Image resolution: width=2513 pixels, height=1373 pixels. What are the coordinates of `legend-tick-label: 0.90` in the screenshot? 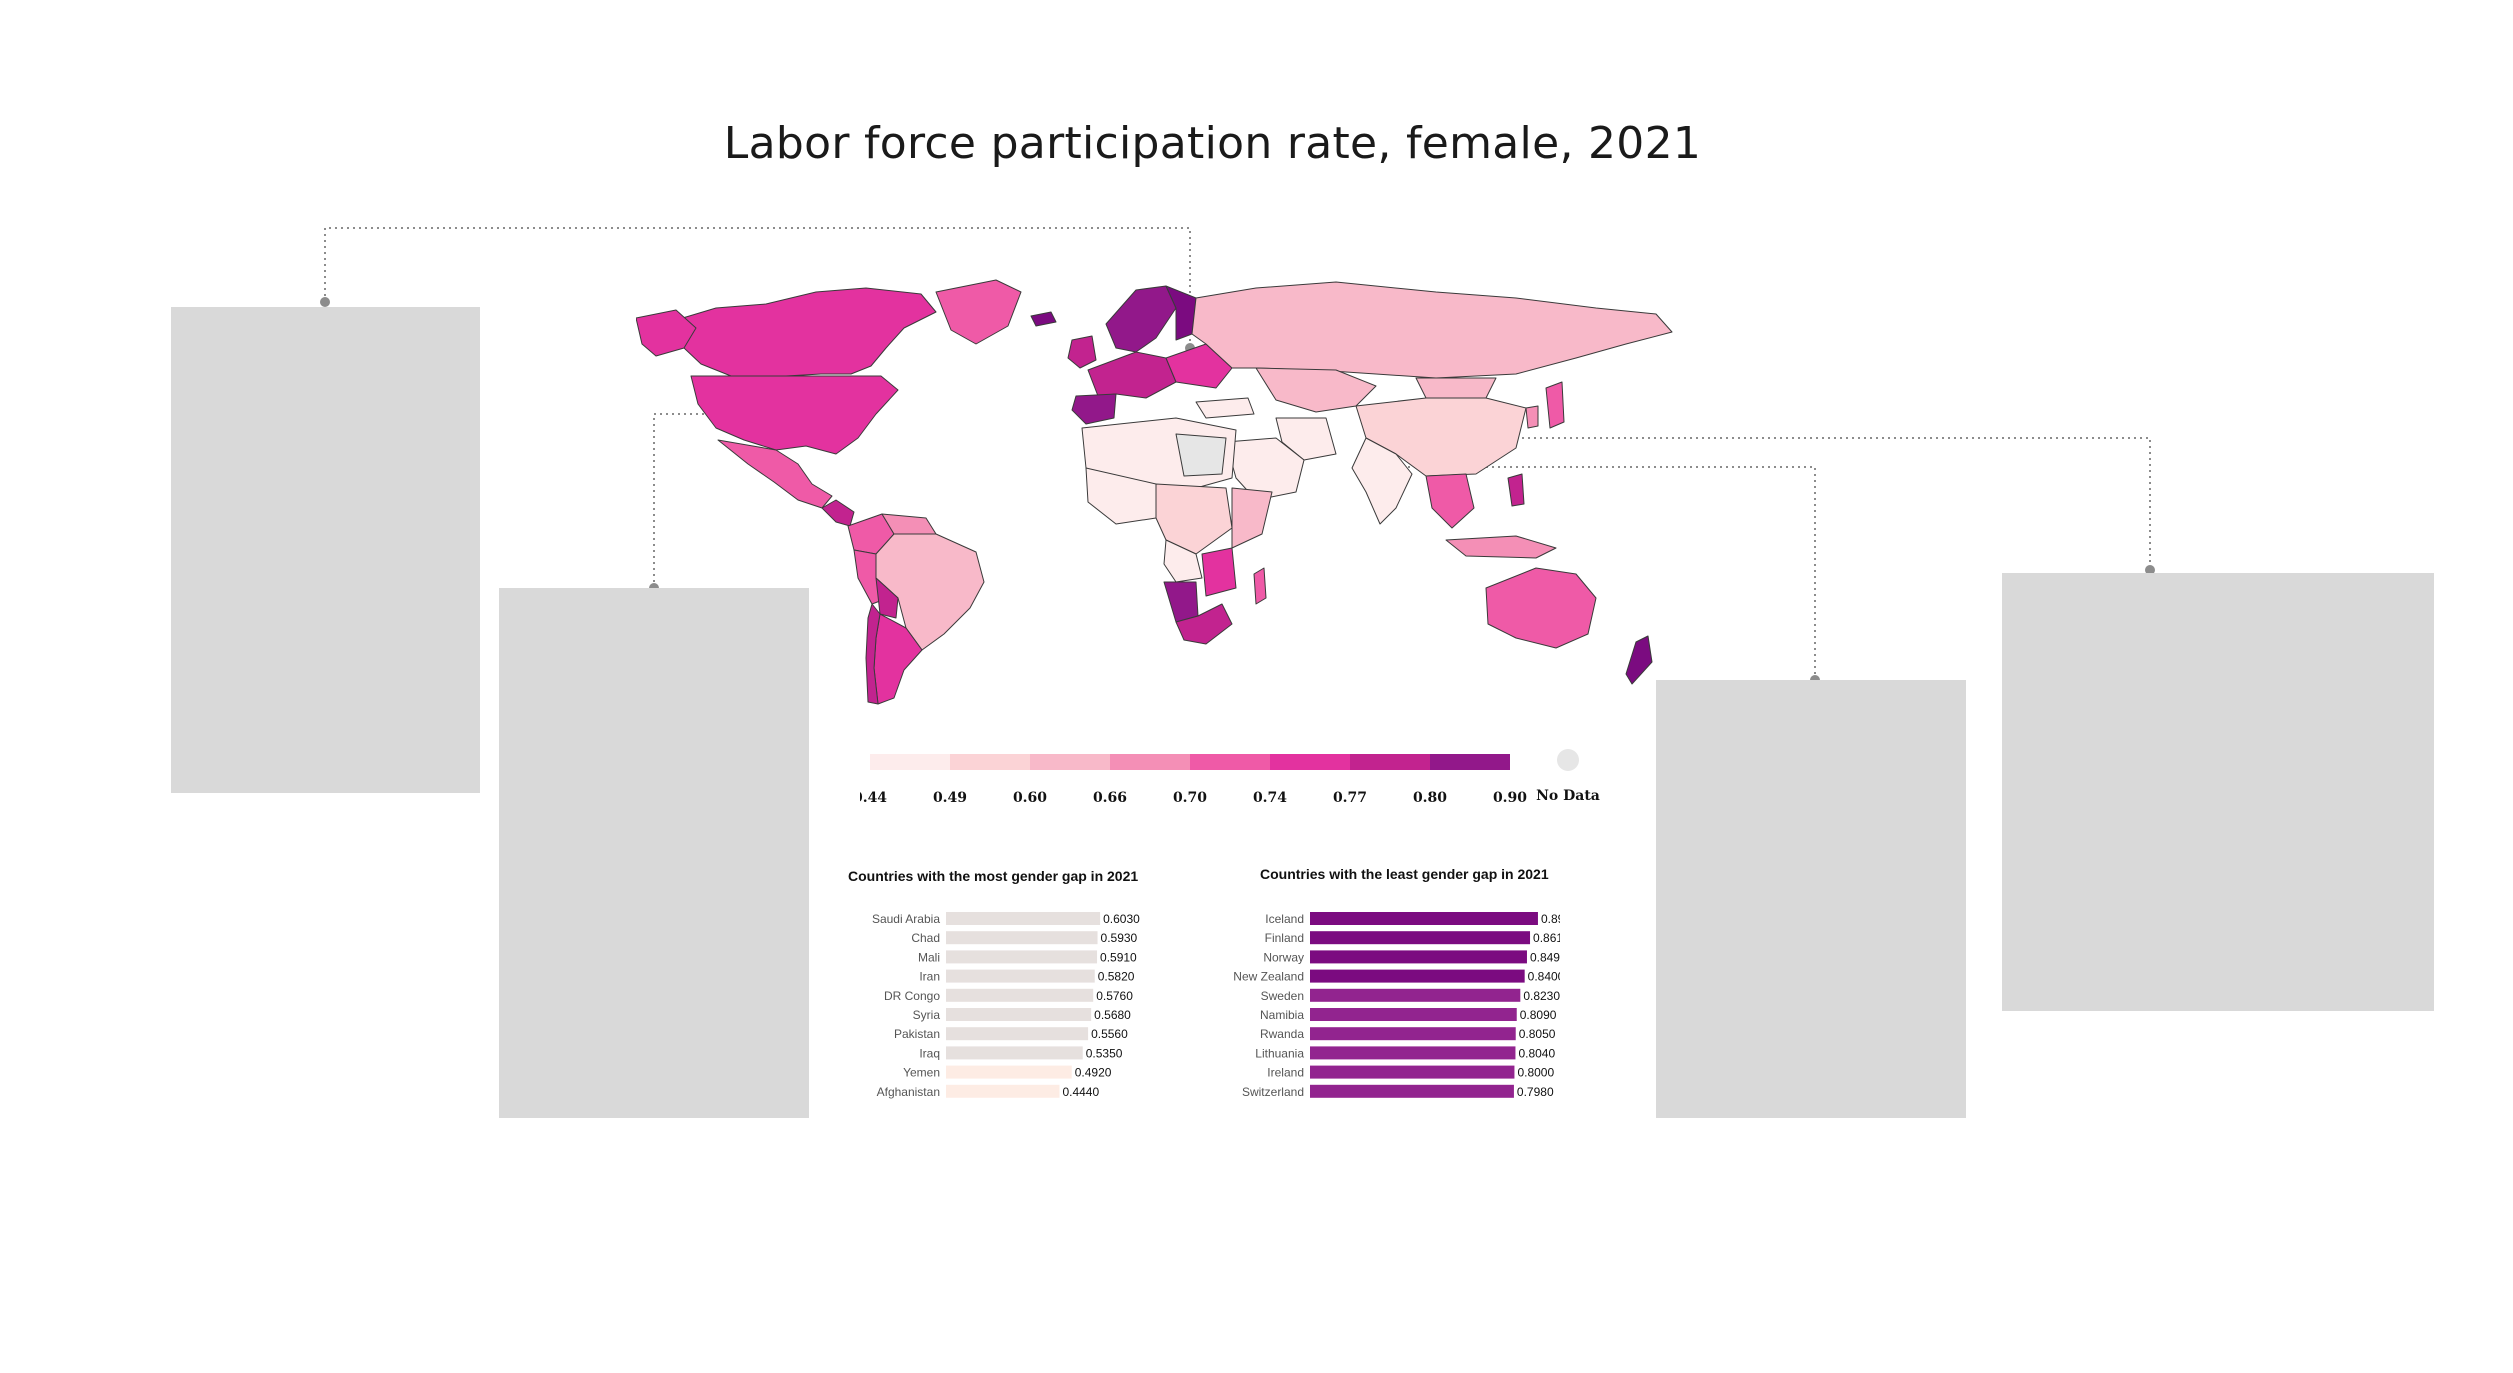 It's located at (1510, 798).